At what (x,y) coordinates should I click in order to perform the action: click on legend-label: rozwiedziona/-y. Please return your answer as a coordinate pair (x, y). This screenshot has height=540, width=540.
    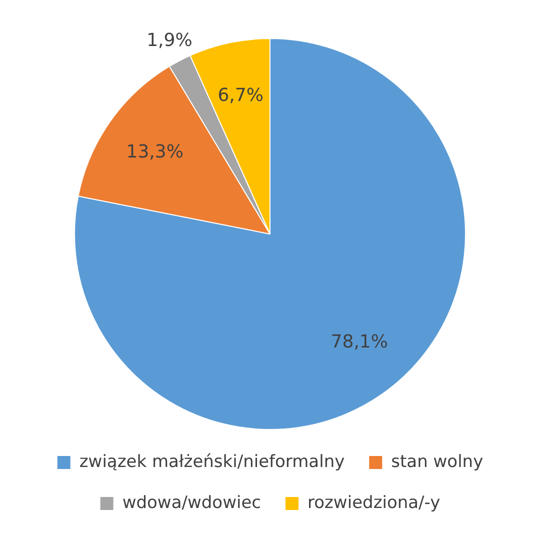
    Looking at the image, I should click on (373, 502).